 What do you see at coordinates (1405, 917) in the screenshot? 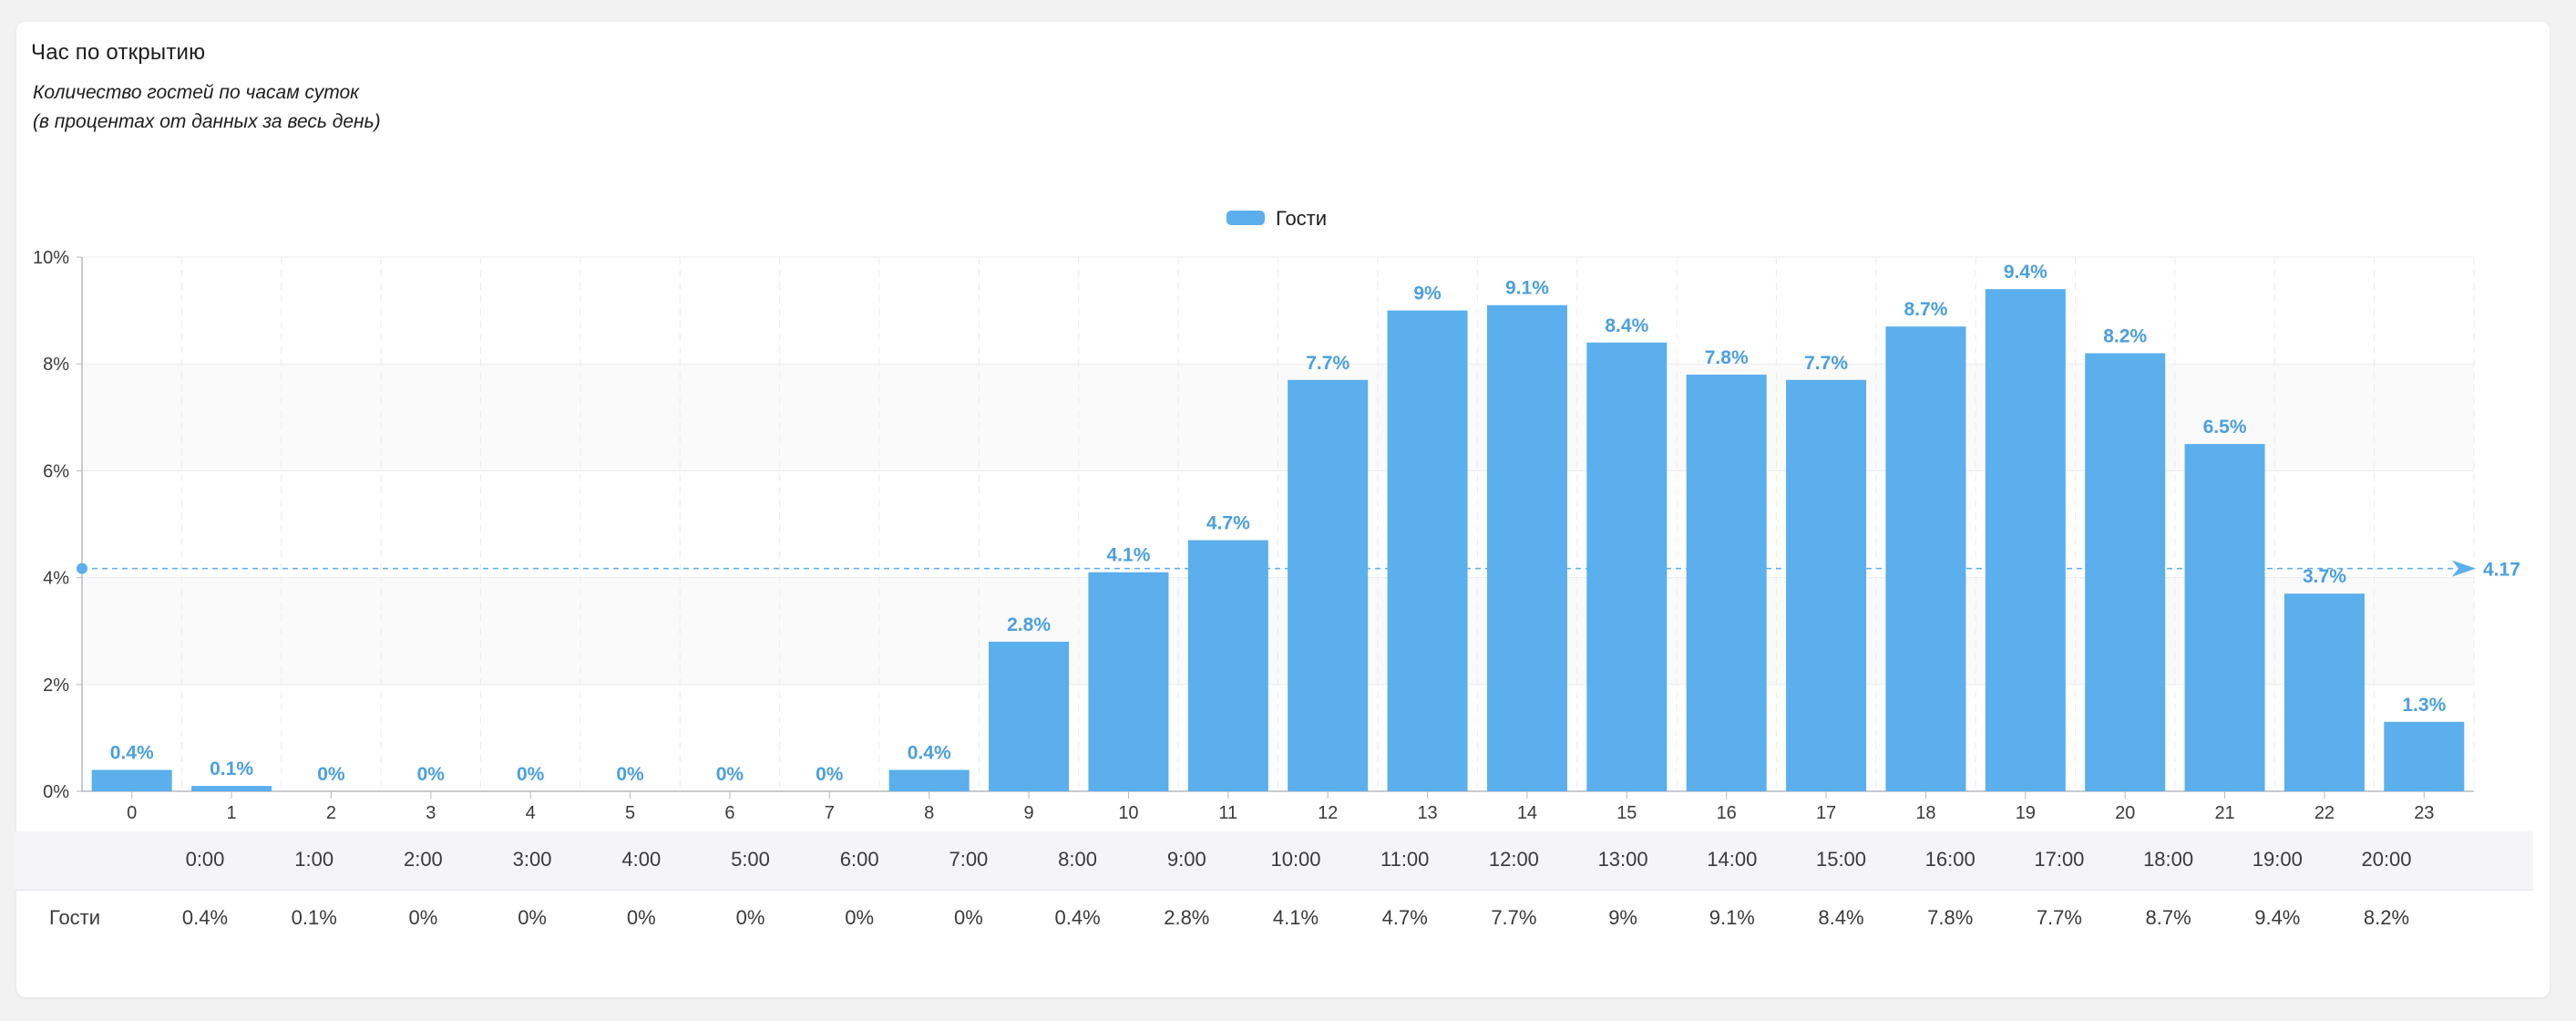
I see `table-cell: 4.7%` at bounding box center [1405, 917].